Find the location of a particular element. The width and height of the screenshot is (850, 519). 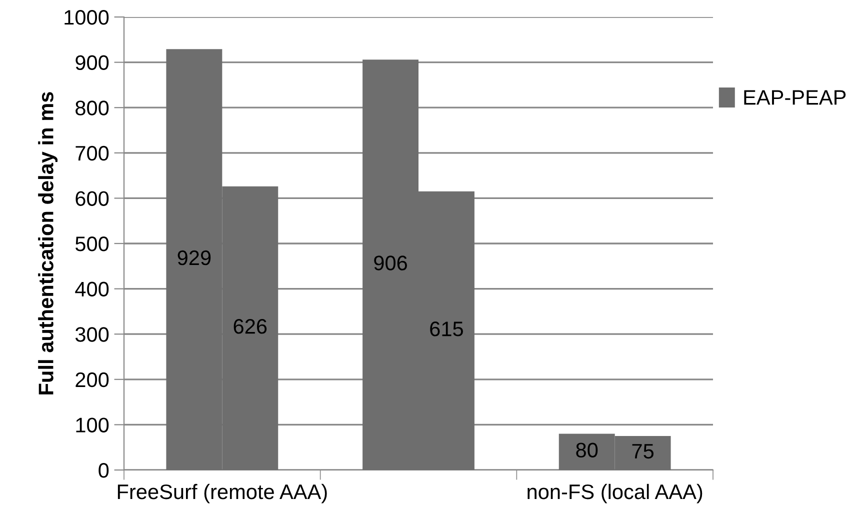

y-tick-label: 100 is located at coordinates (92, 425).